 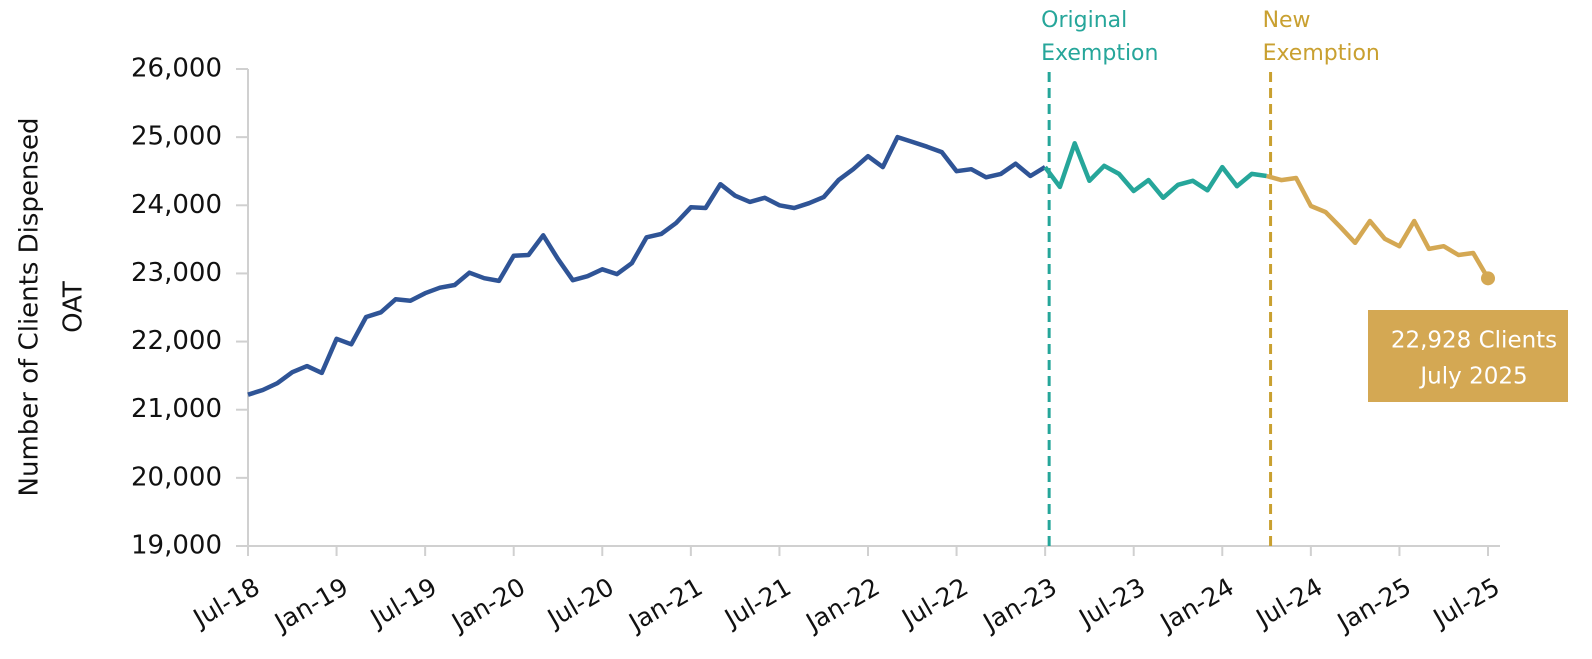 What do you see at coordinates (487, 605) in the screenshot?
I see `x-tick-label: Jan-20` at bounding box center [487, 605].